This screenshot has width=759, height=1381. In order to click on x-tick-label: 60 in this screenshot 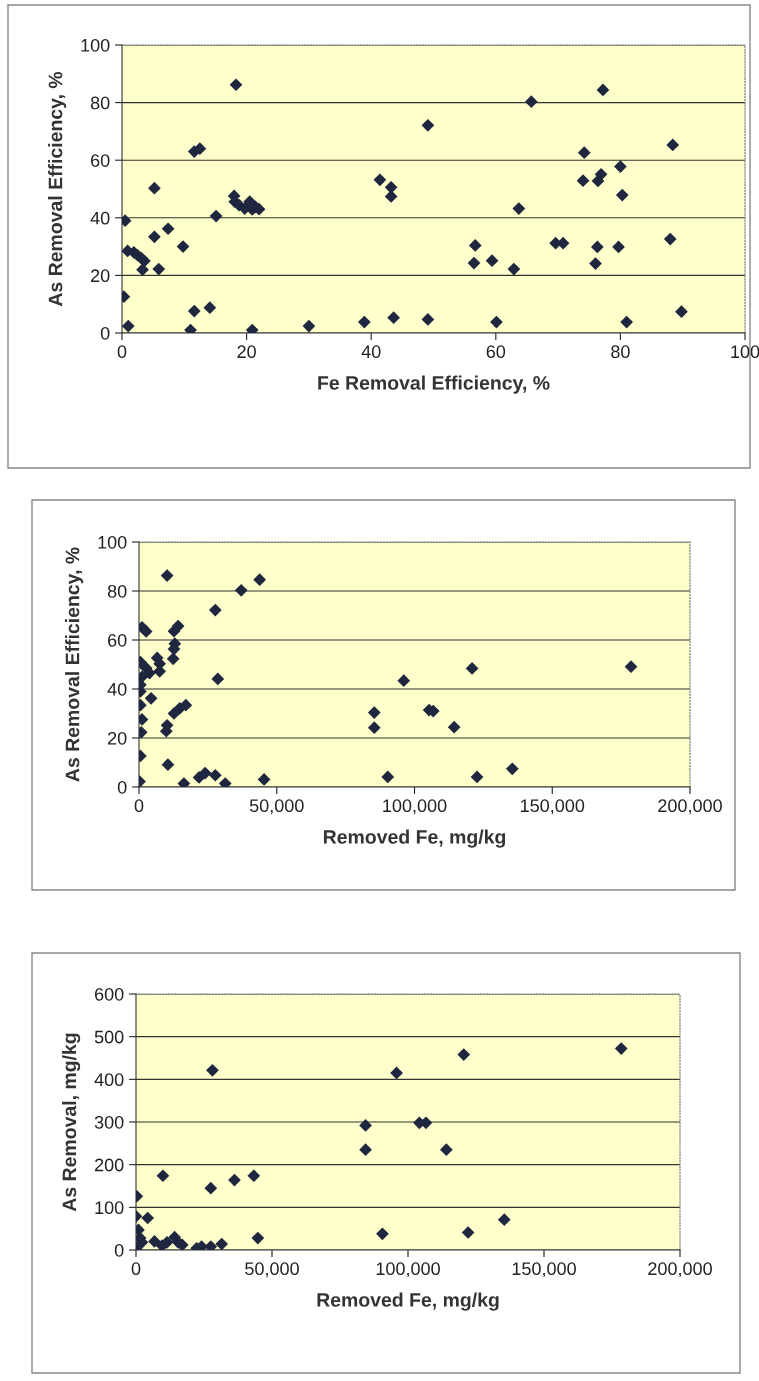, I will do `click(496, 352)`.